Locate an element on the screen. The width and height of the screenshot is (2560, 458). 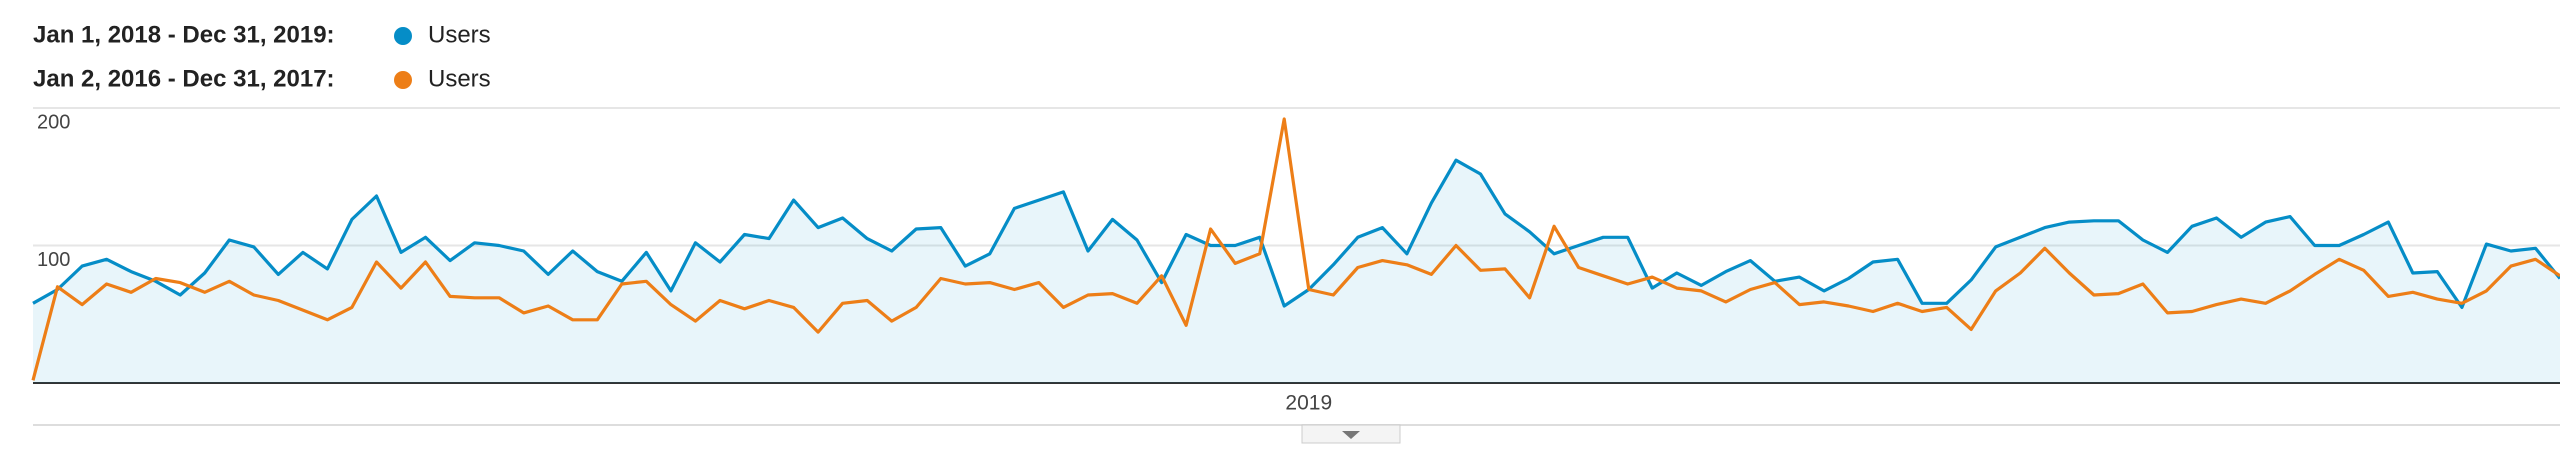
legend-range: Jan 2, 2016 - Dec 31, 2017: is located at coordinates (184, 78).